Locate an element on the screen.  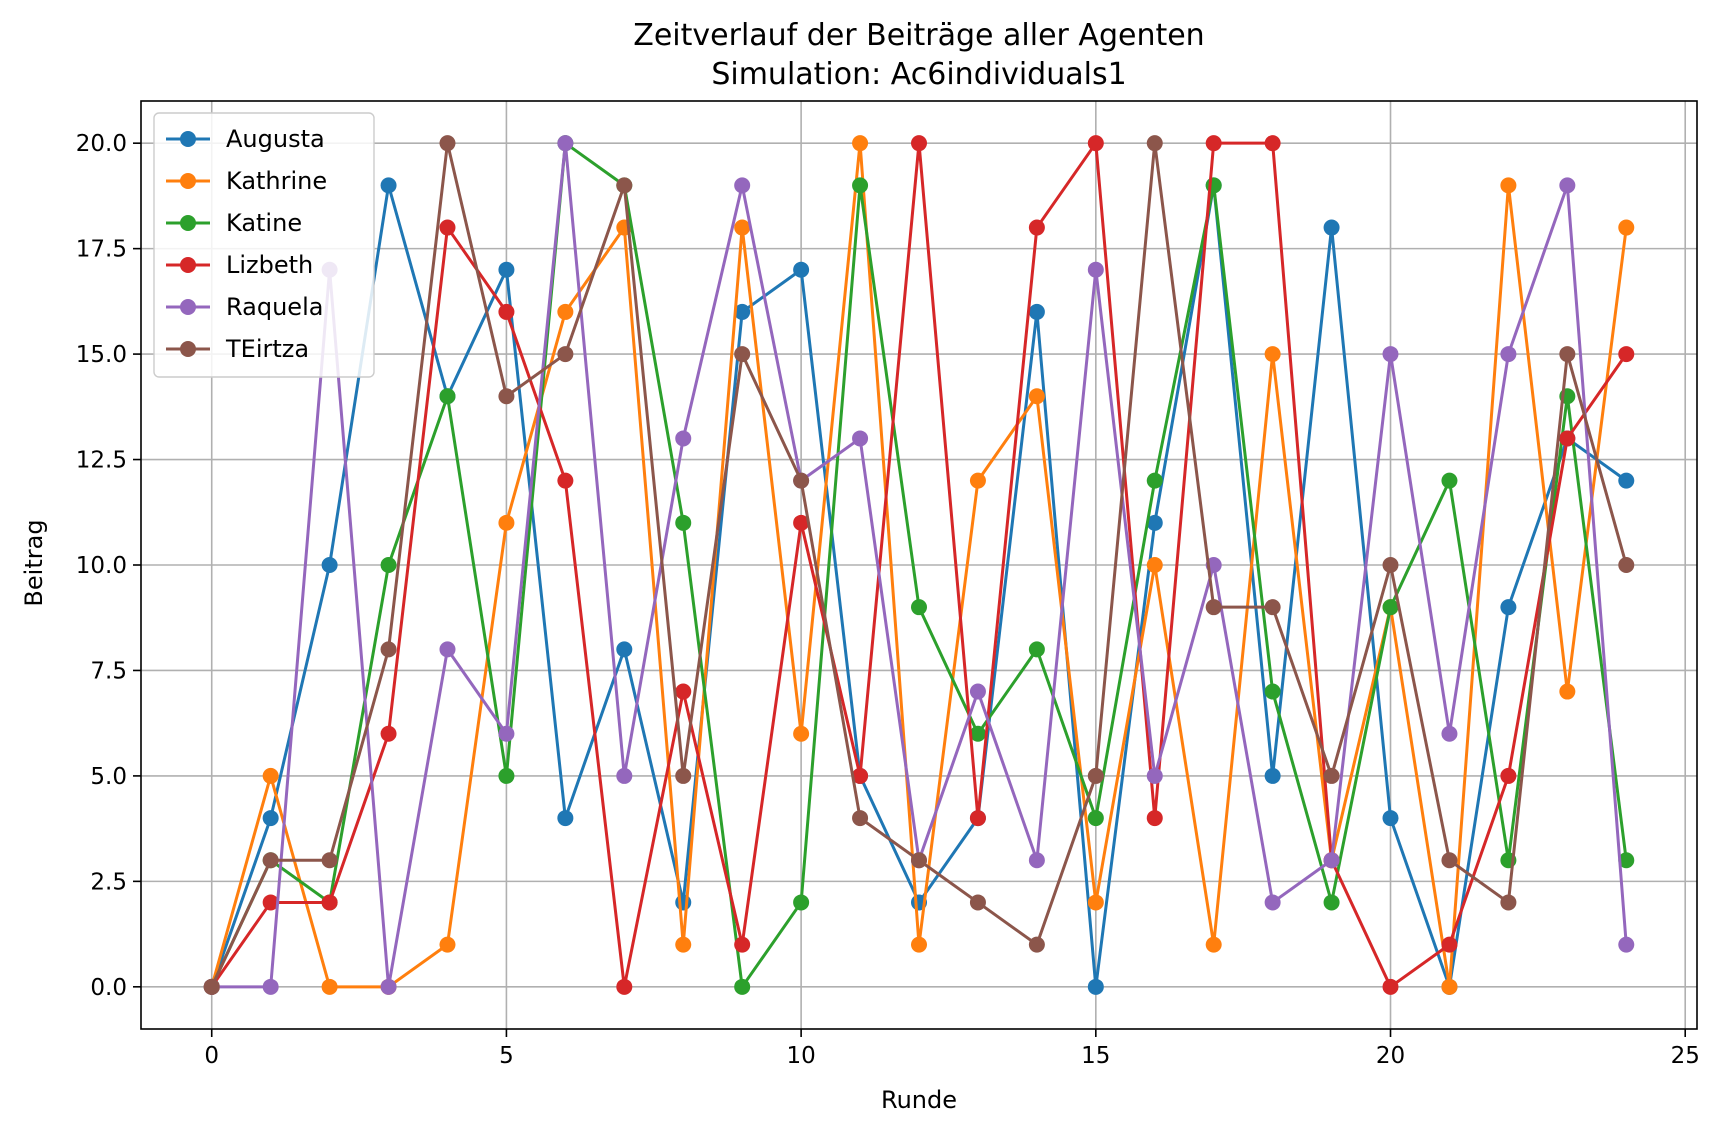
legend-item-kathrine: Kathrine is located at coordinates (246, 181).